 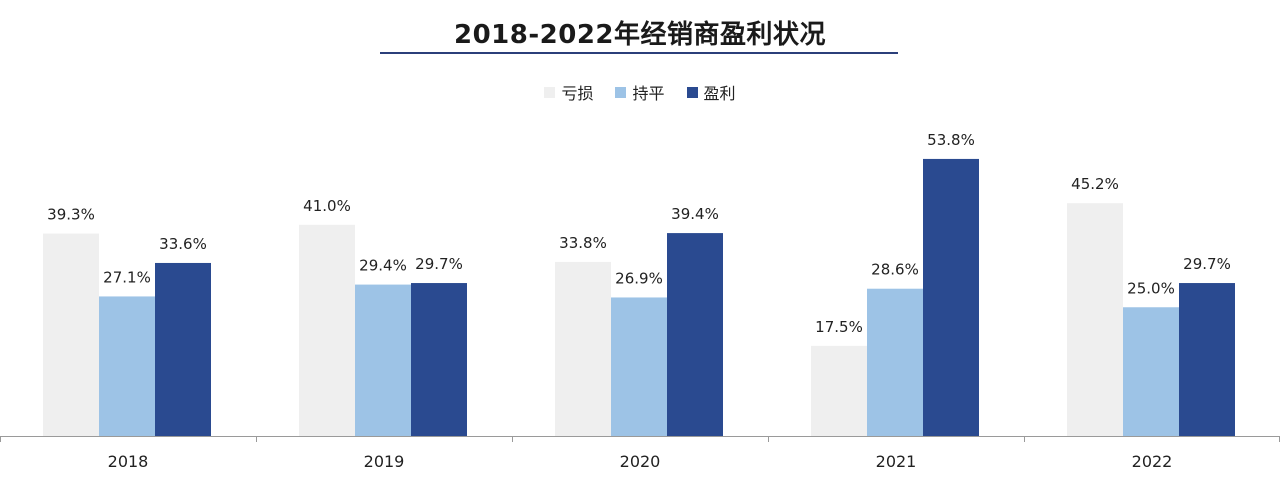 I want to click on bar-breakeven-2021, so click(x=895, y=362).